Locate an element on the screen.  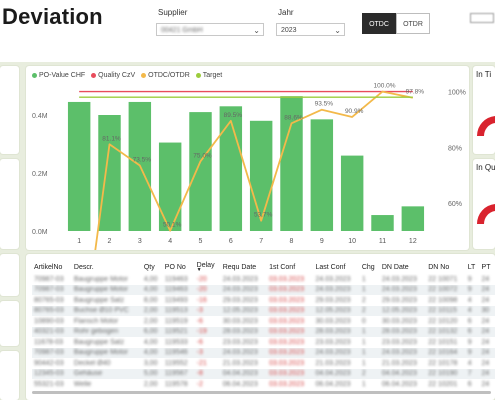
table-cell: Flansch Motor is located at coordinates (107, 321).